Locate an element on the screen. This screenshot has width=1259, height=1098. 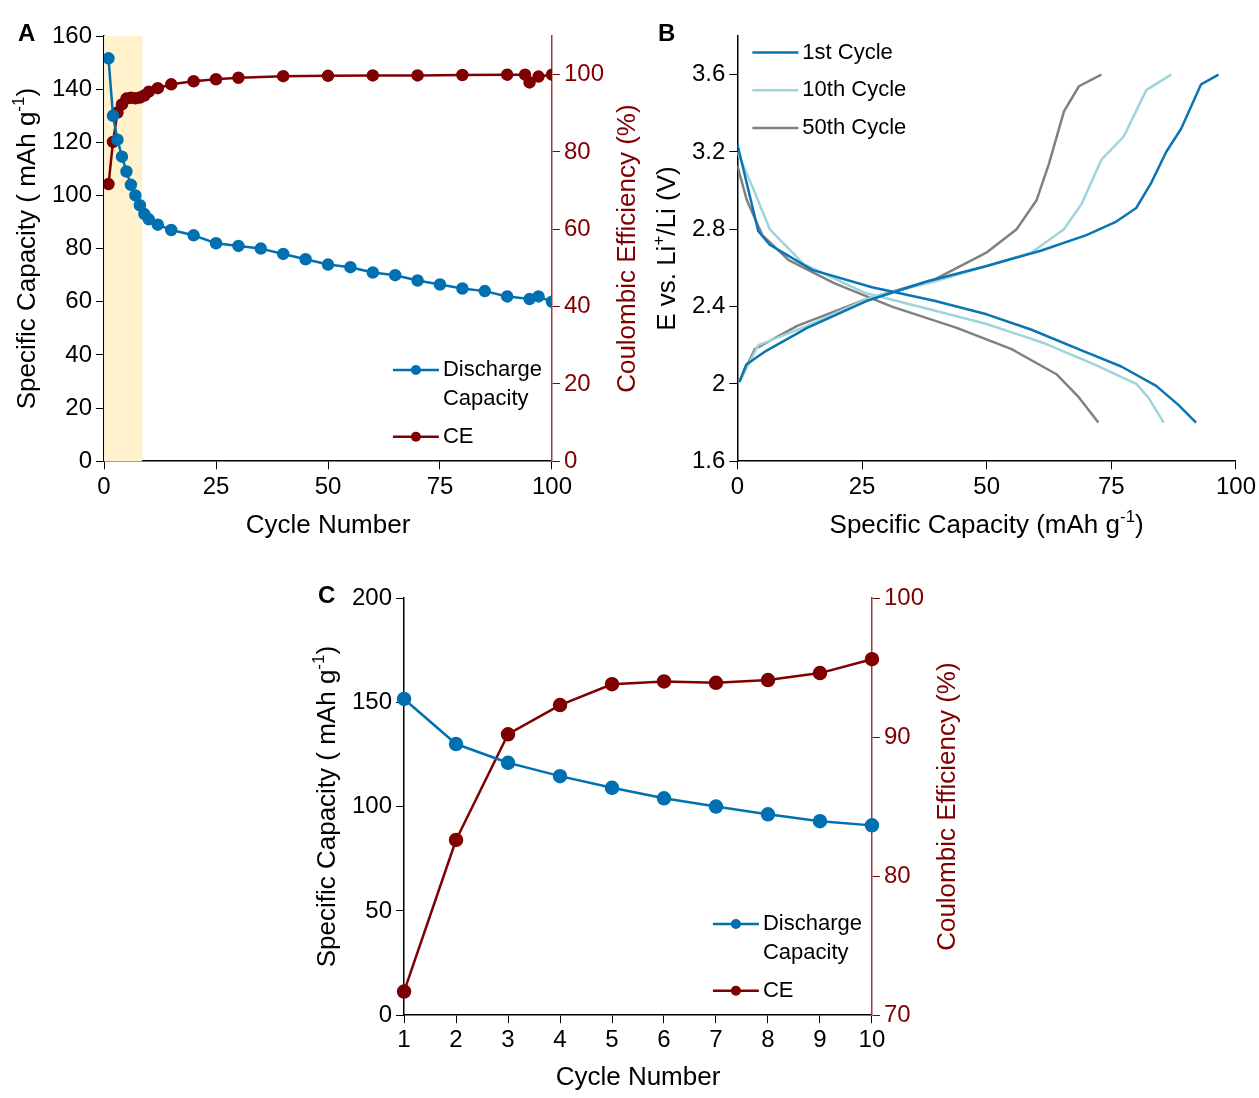
legend-label: 50th Cycle is located at coordinates (854, 126).